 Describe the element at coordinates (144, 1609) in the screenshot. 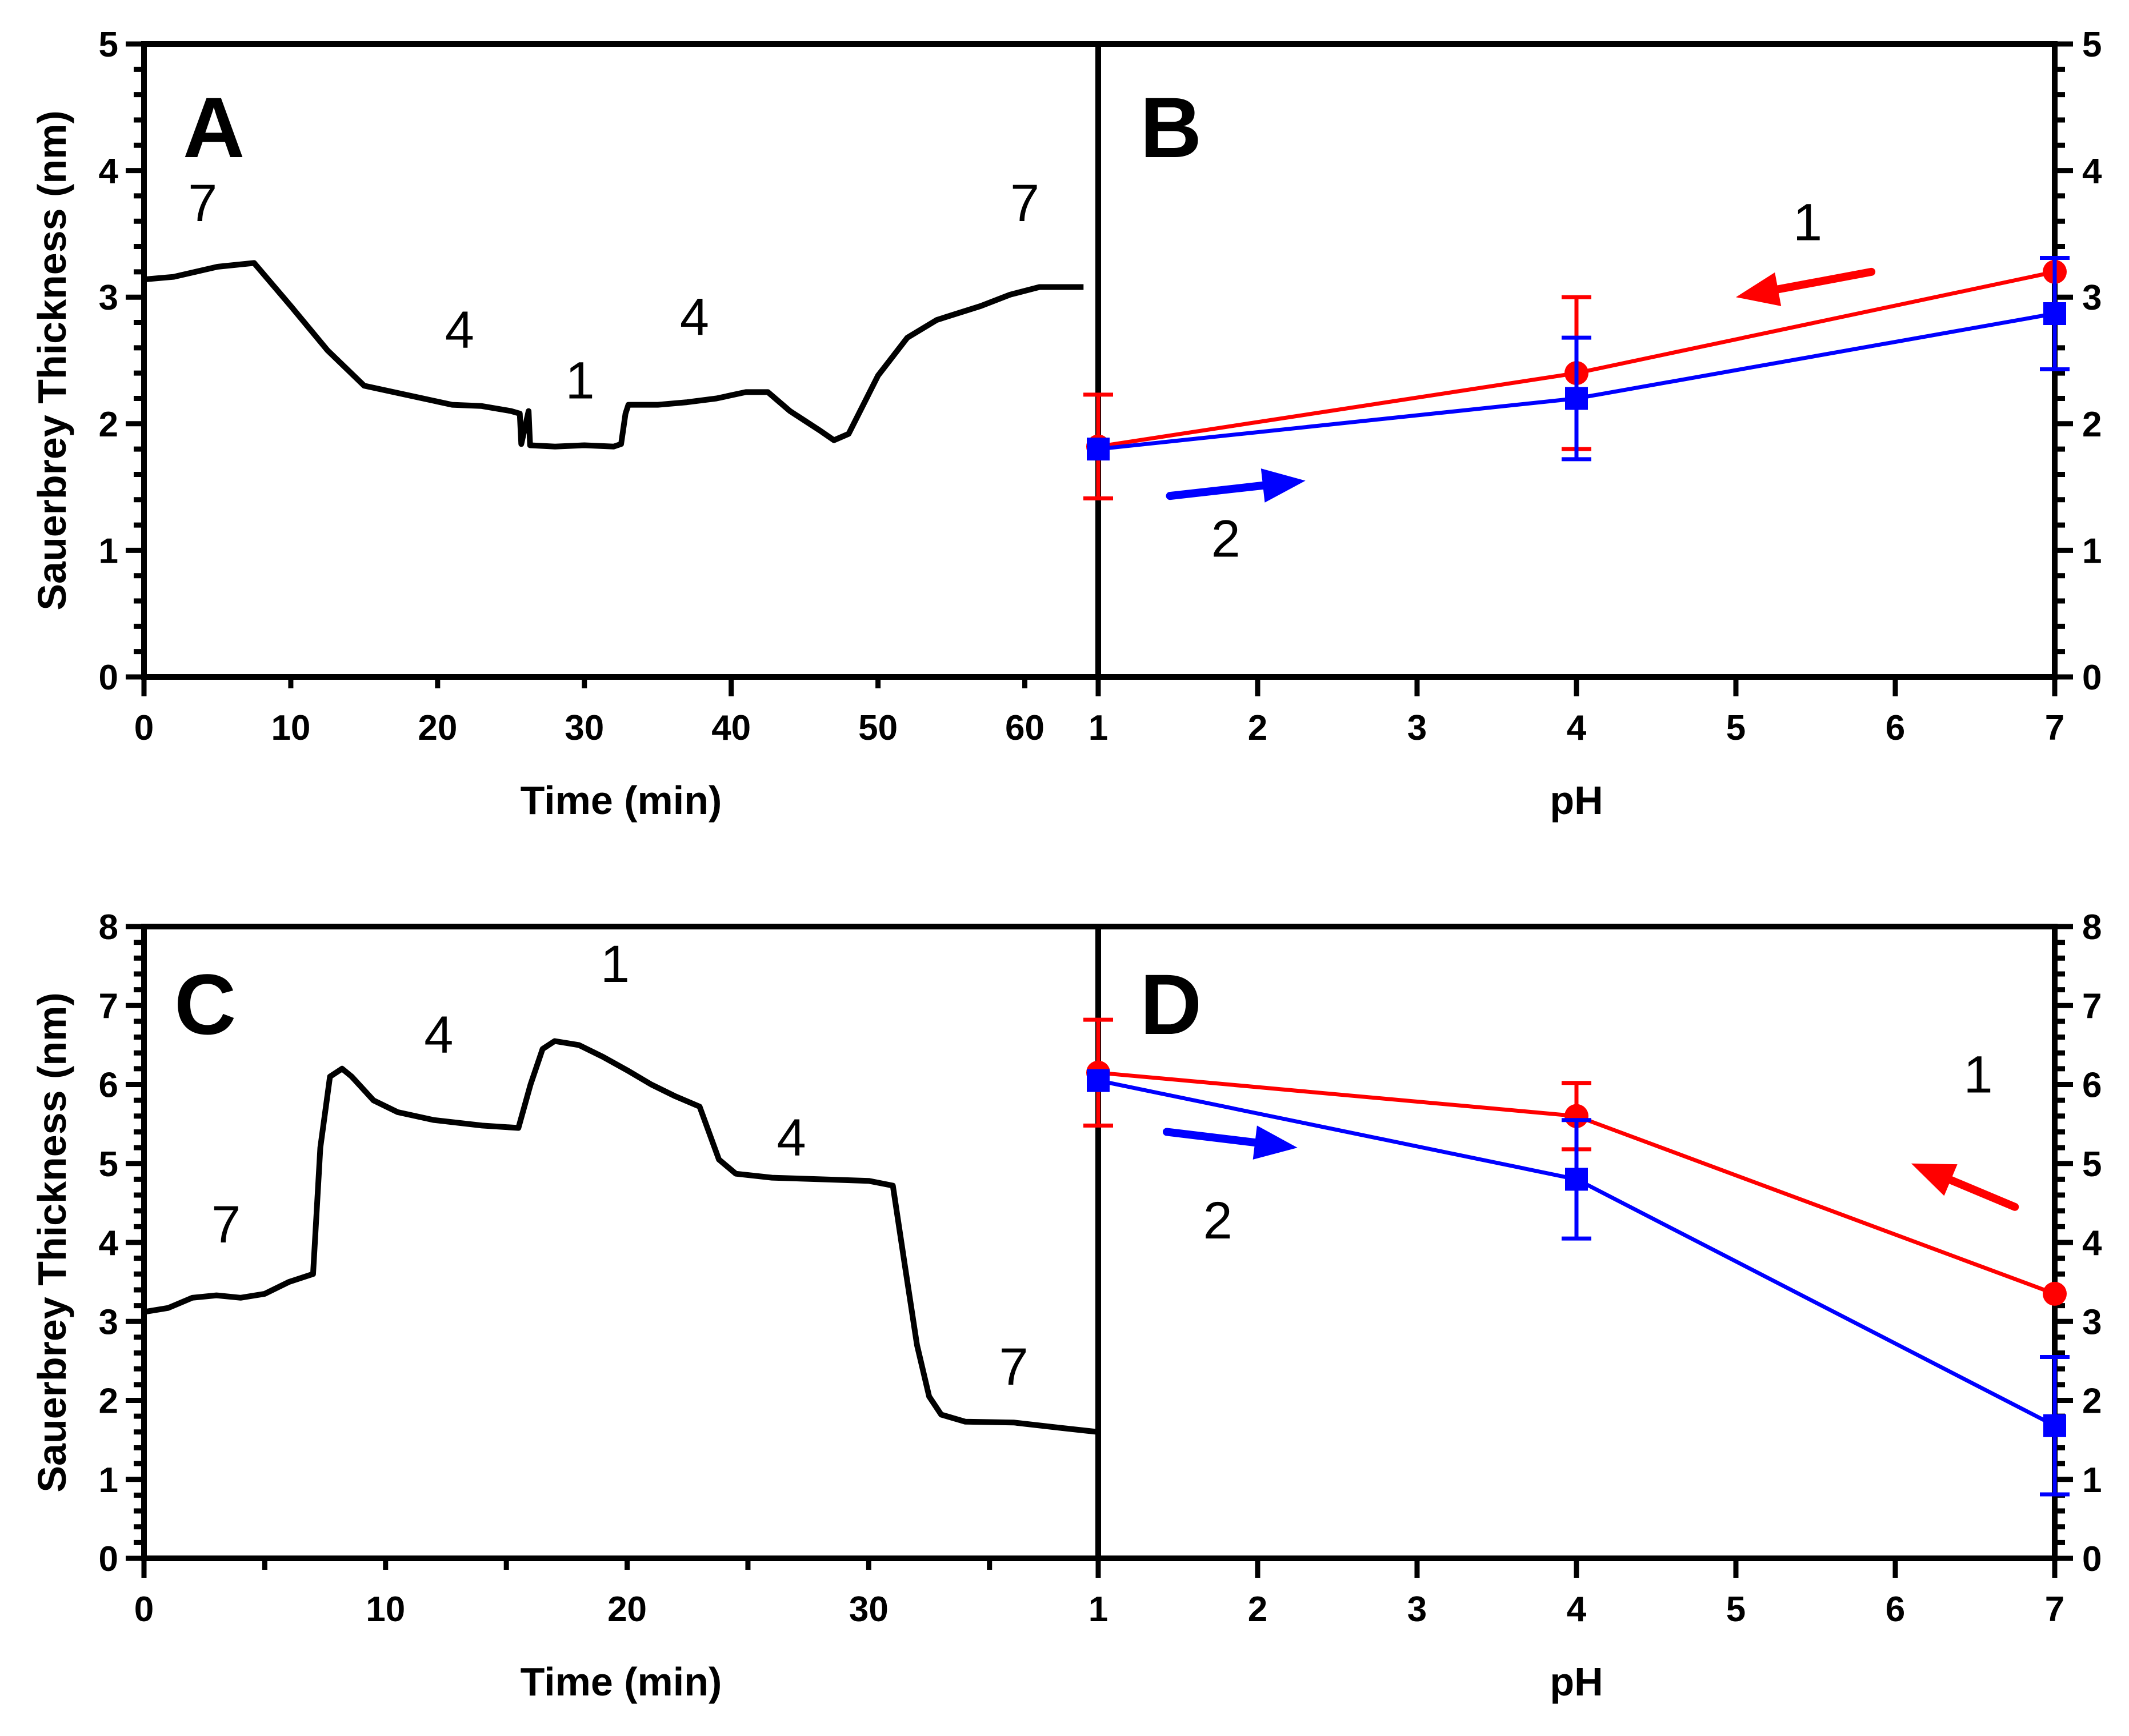

I see `x-tick-label: 0` at that location.